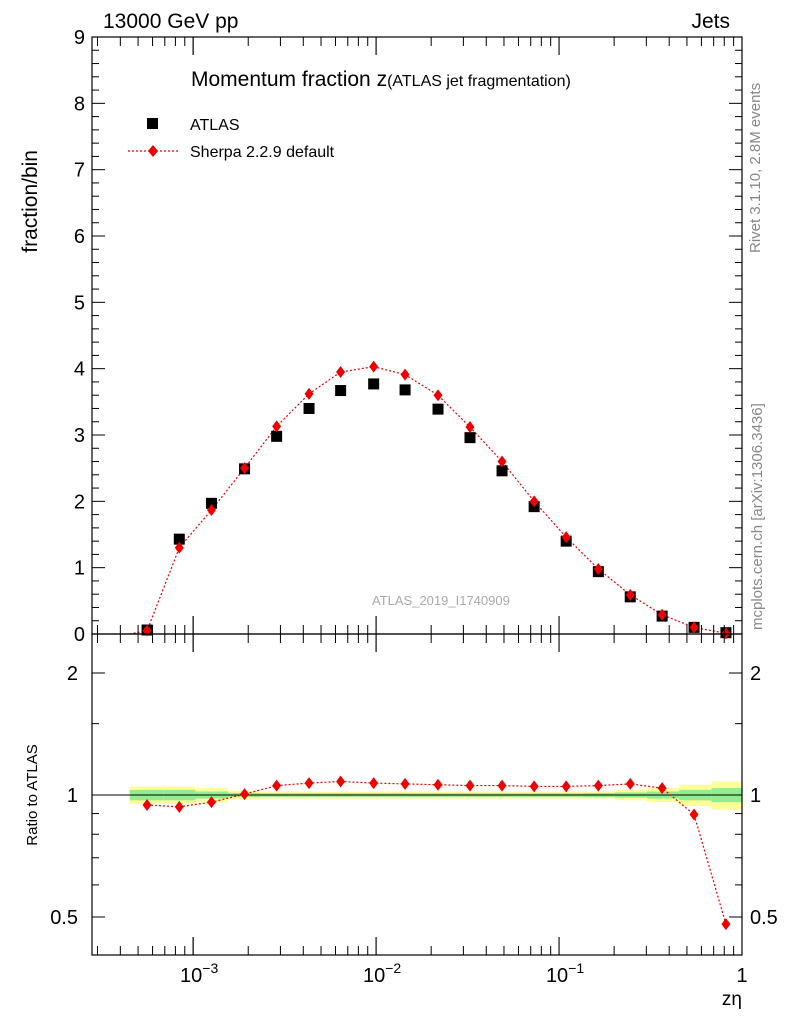 The height and width of the screenshot is (1024, 786). Describe the element at coordinates (79, 38) in the screenshot. I see `y-tick-label: 9` at that location.